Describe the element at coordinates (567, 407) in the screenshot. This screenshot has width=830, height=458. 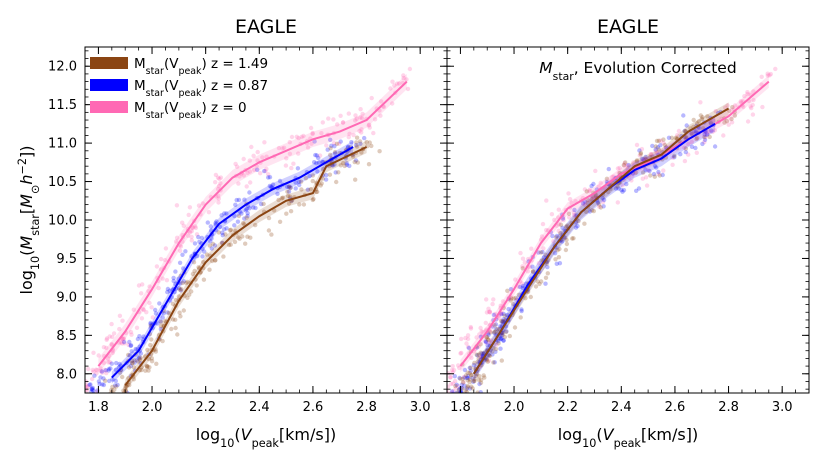
I see `x-tick-label: 2.2` at that location.